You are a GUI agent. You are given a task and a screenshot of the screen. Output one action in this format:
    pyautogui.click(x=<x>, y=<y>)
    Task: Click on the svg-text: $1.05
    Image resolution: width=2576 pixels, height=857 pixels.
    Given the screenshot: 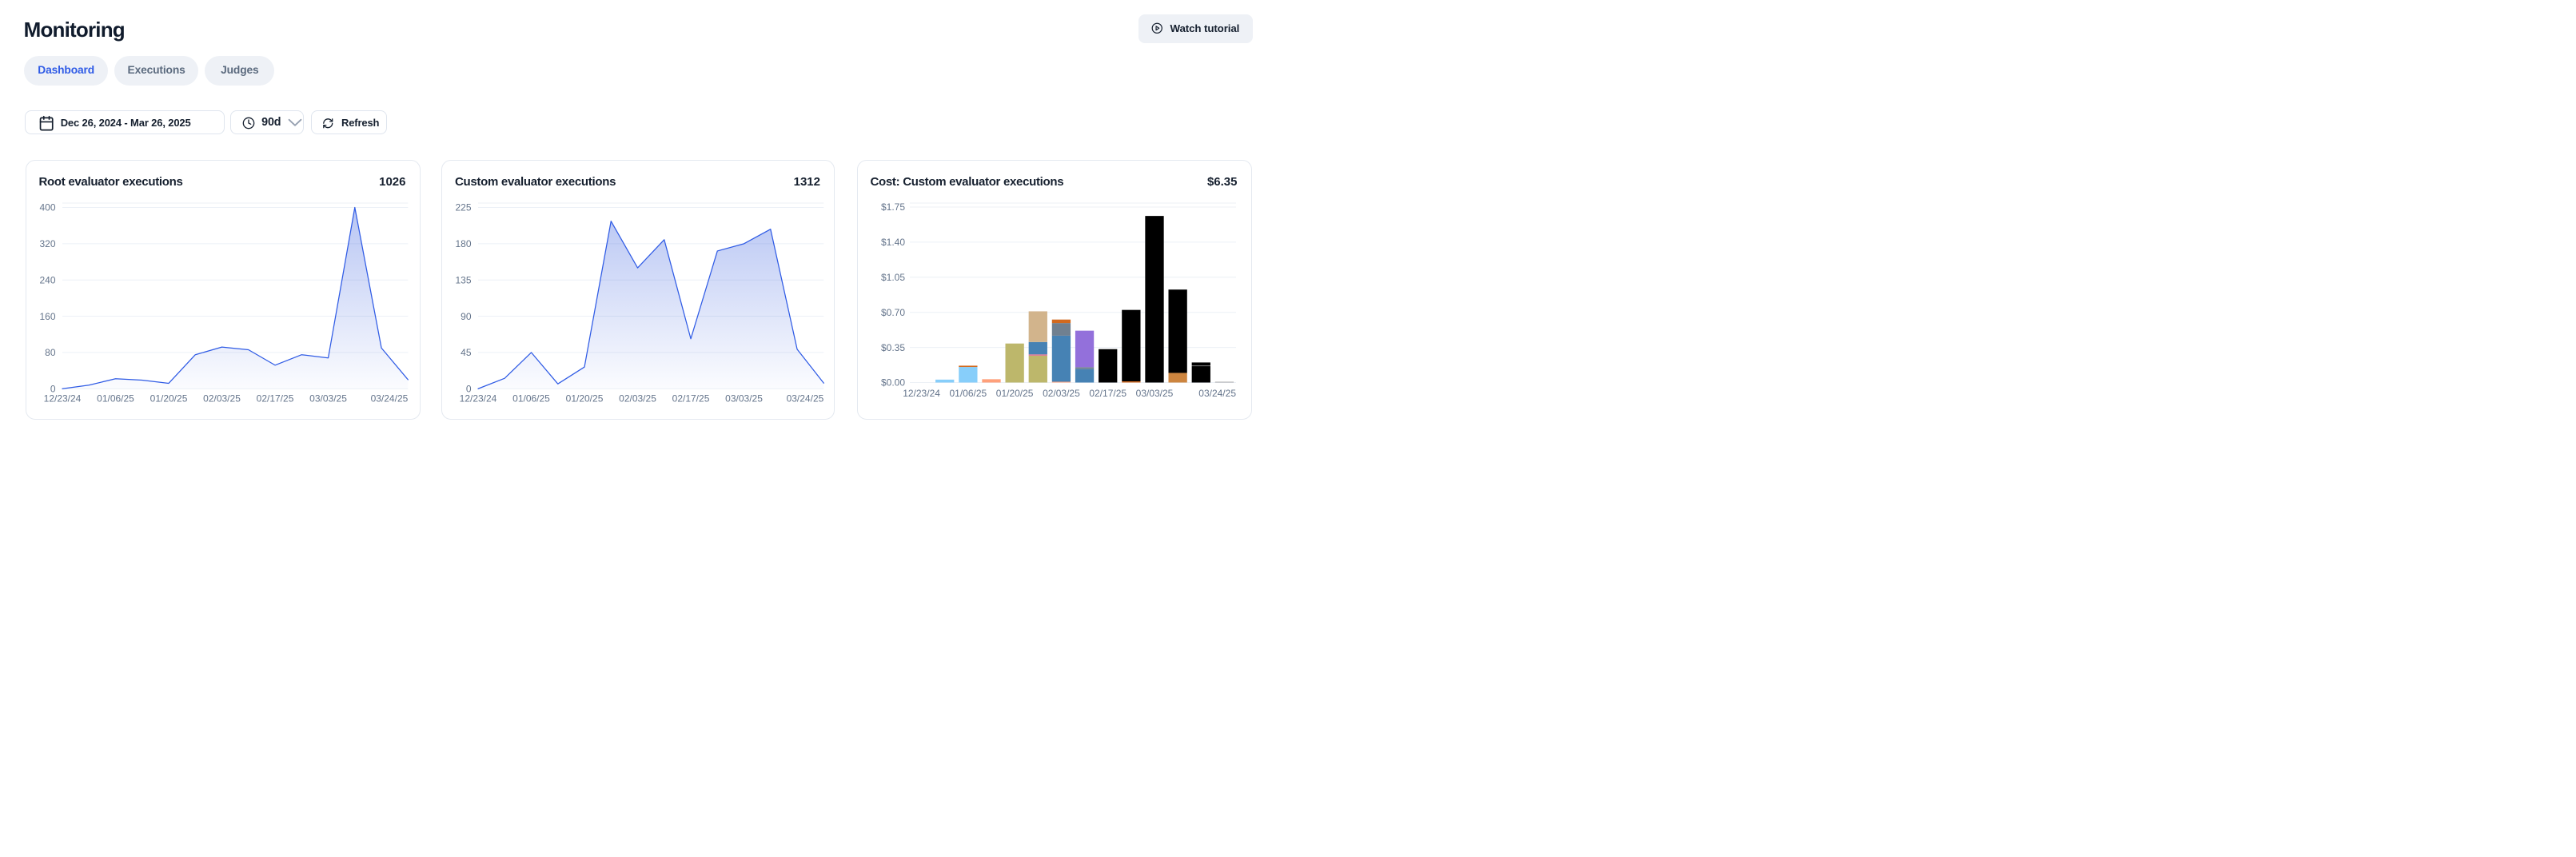 What is the action you would take?
    pyautogui.click(x=892, y=278)
    